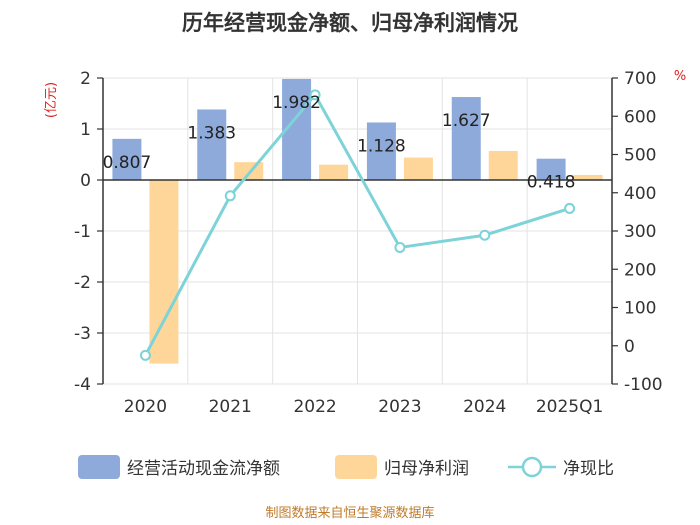 Image resolution: width=700 pixels, height=525 pixels. Describe the element at coordinates (551, 183) in the screenshot. I see `data-label-cashflow: 0.418` at that location.